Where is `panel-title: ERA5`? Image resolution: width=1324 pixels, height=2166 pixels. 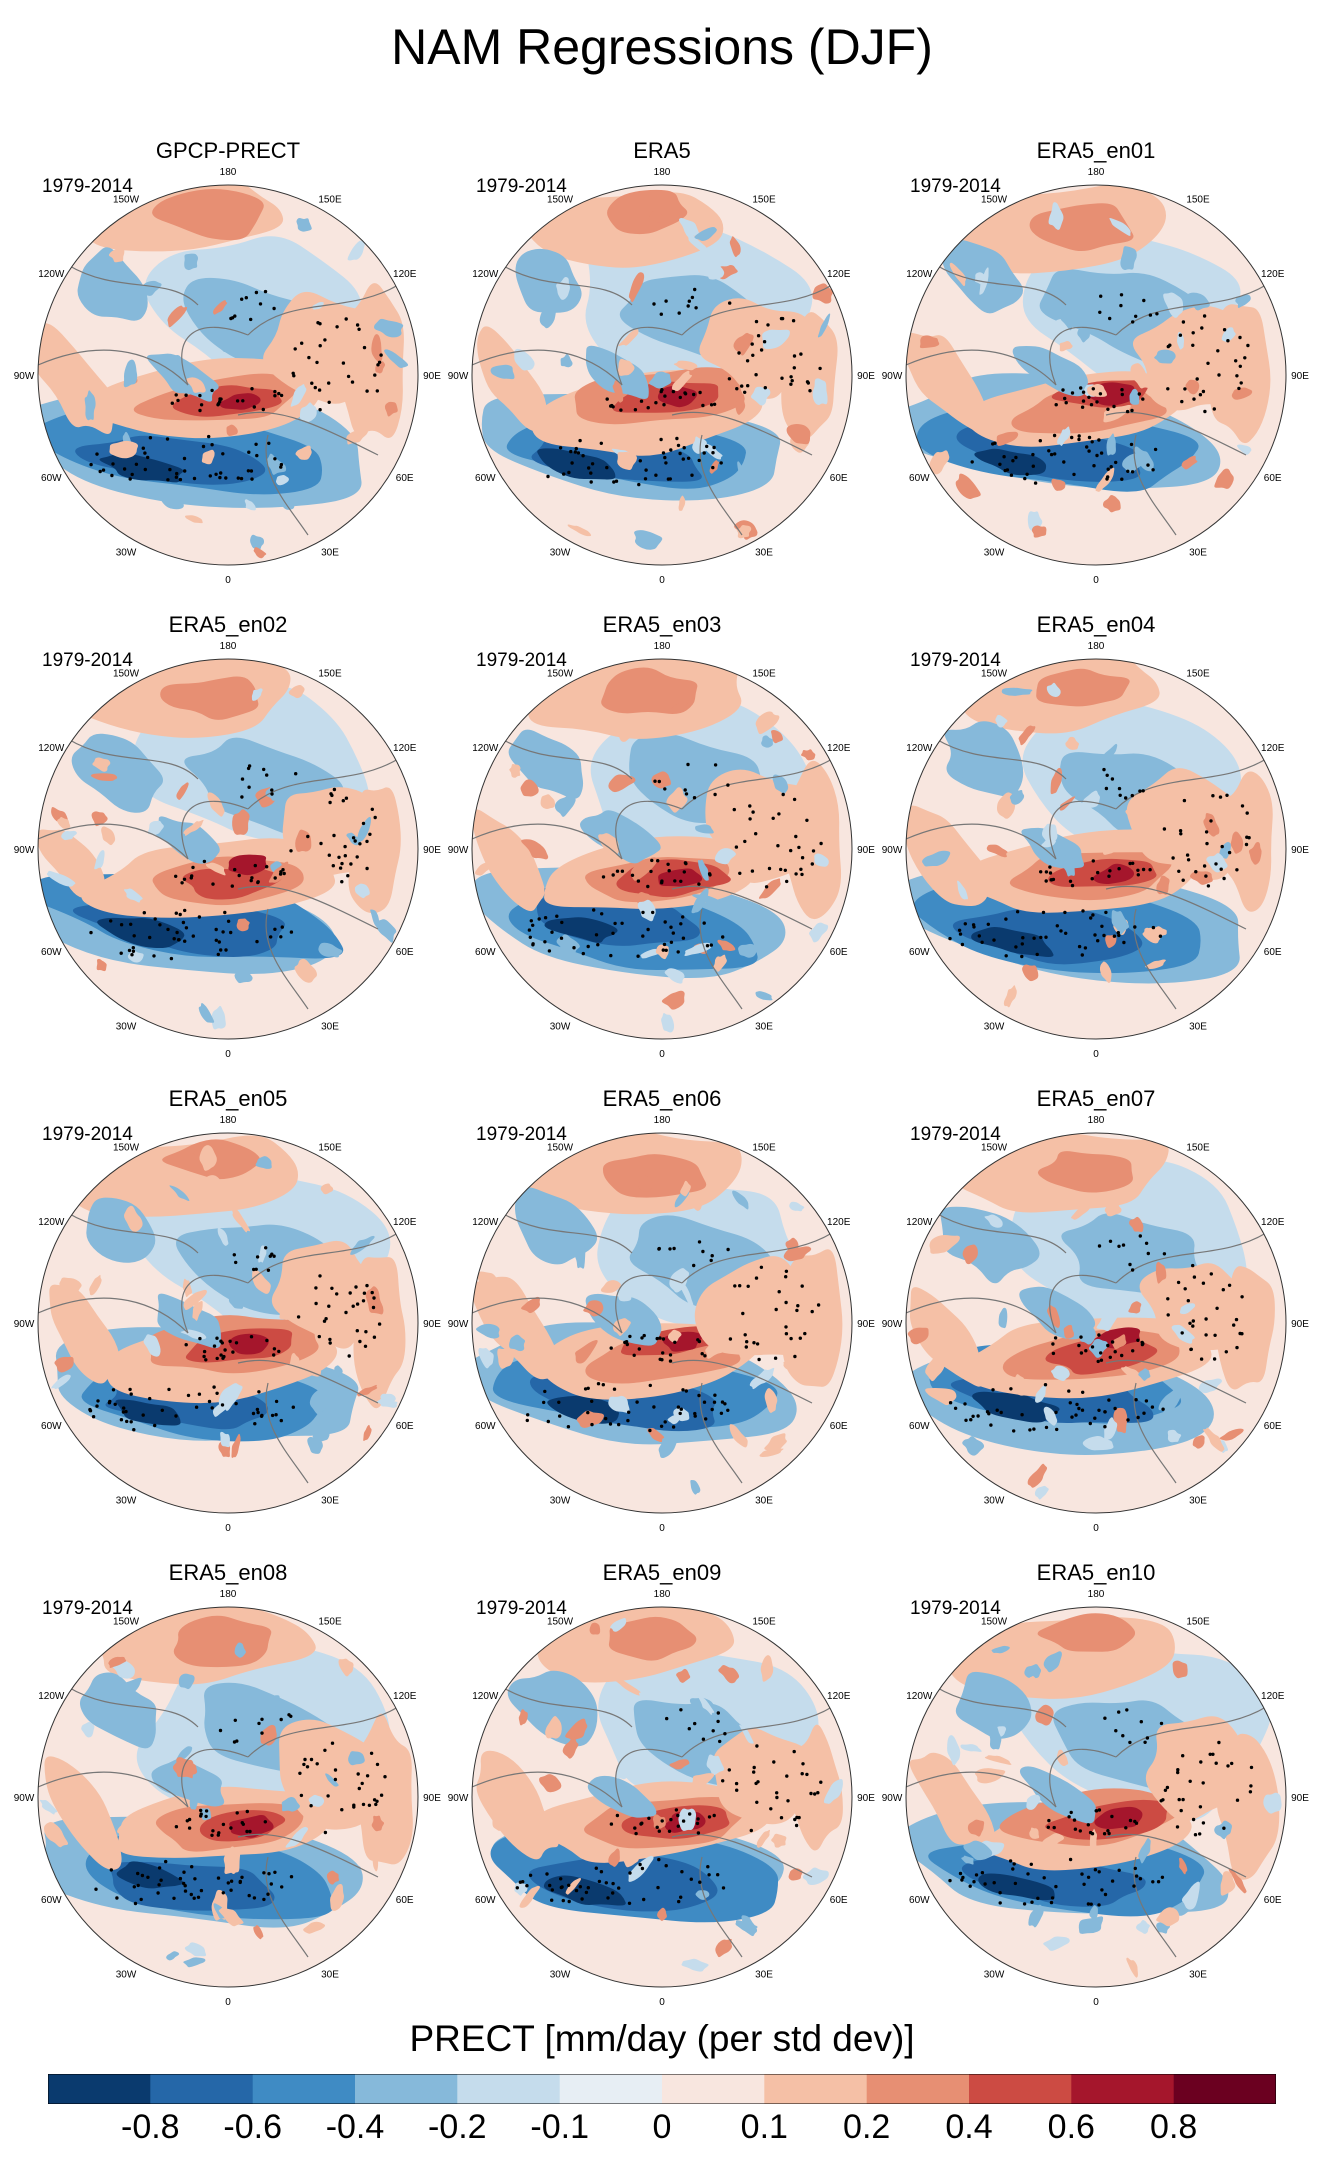 panel-title: ERA5 is located at coordinates (662, 150).